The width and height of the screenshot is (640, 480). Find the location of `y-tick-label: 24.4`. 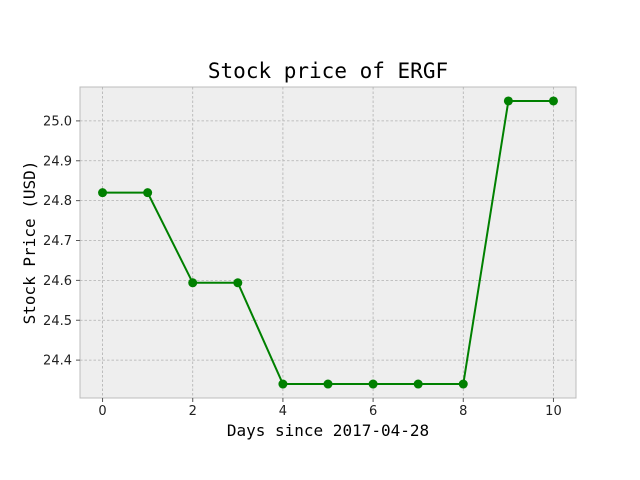

y-tick-label: 24.4 is located at coordinates (57, 361).